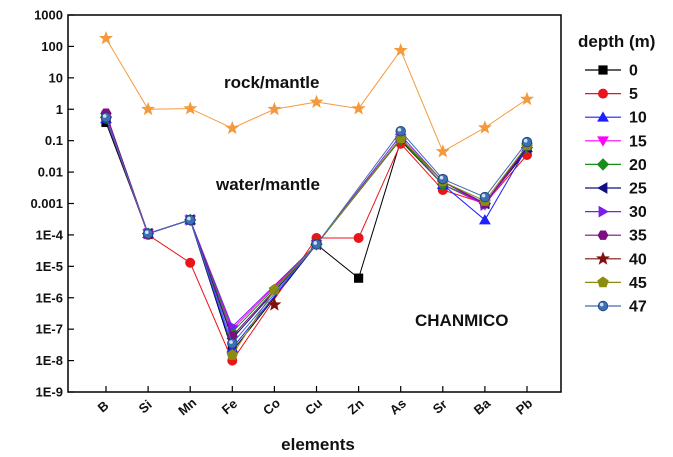 The width and height of the screenshot is (673, 457). What do you see at coordinates (616, 165) in the screenshot?
I see `legend-item: 20` at bounding box center [616, 165].